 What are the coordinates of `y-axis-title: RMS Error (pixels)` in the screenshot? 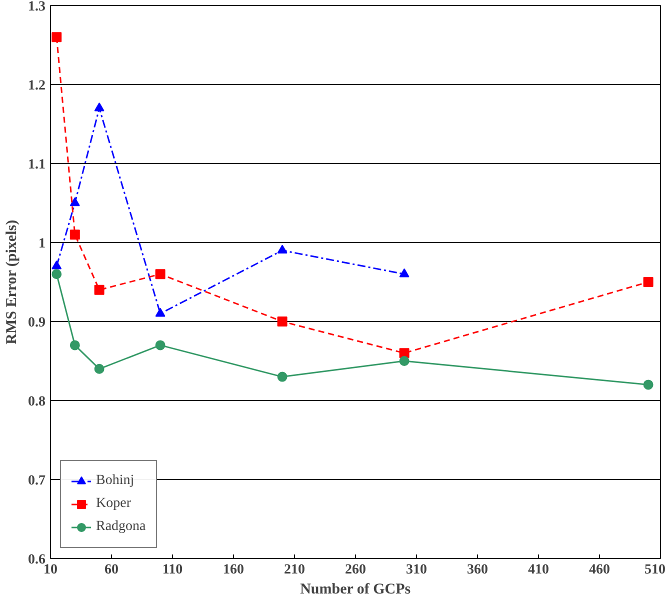 It's located at (12, 282).